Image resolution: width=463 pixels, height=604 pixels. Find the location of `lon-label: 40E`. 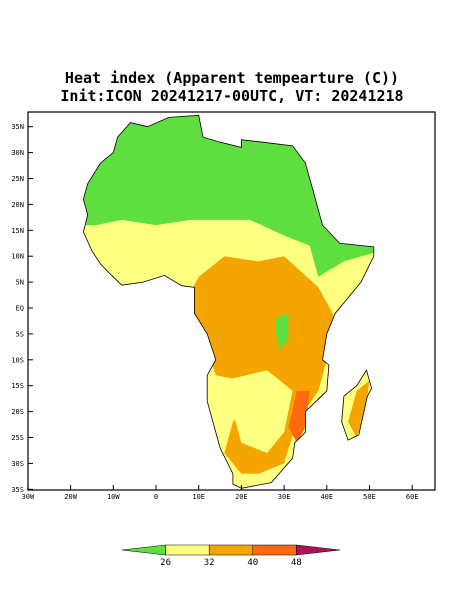

lon-label: 40E is located at coordinates (326, 497).